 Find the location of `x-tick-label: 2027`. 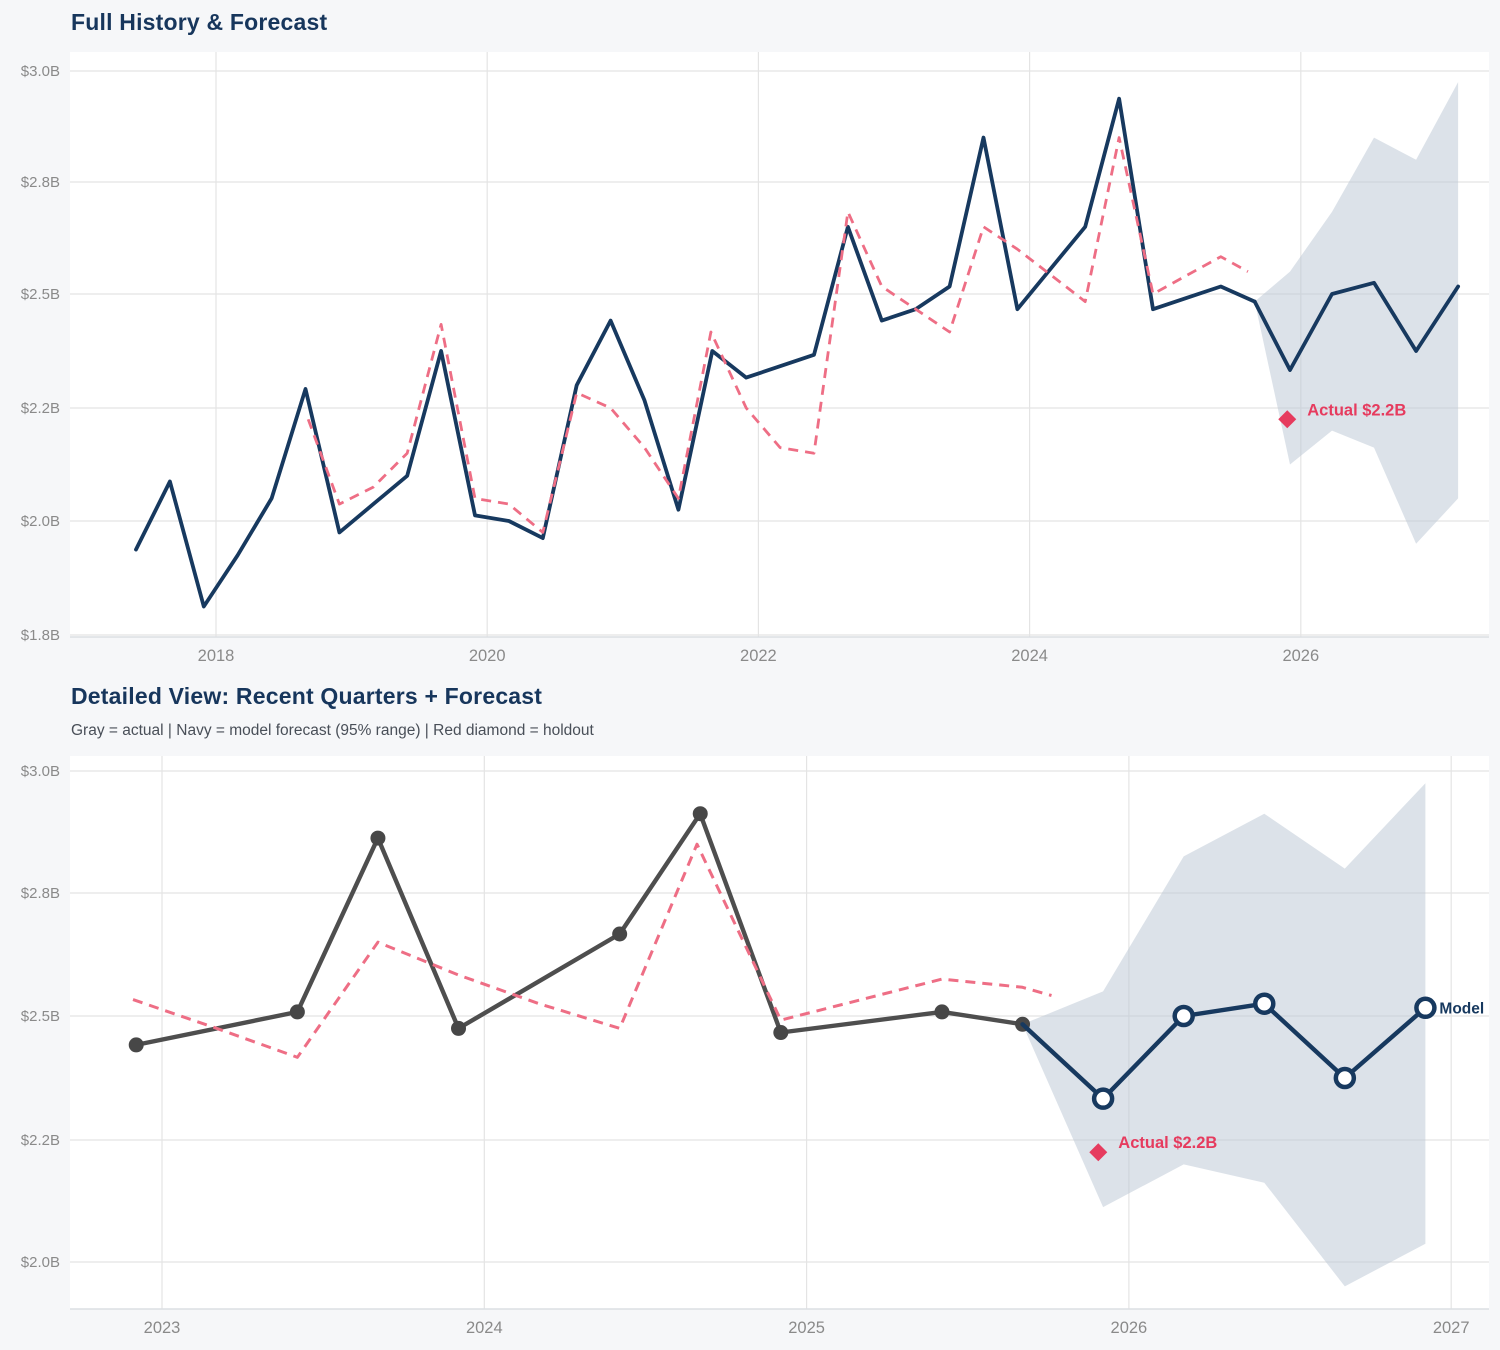

x-tick-label: 2027 is located at coordinates (1451, 1328).